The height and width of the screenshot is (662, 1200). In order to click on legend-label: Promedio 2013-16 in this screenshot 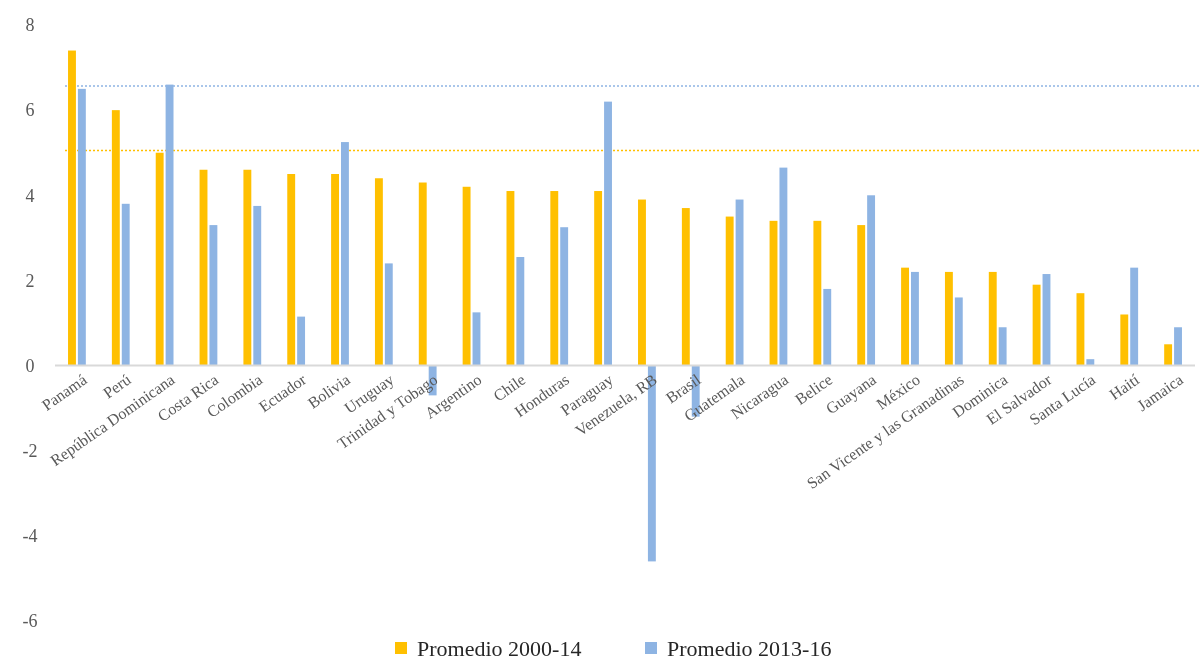, I will do `click(749, 648)`.